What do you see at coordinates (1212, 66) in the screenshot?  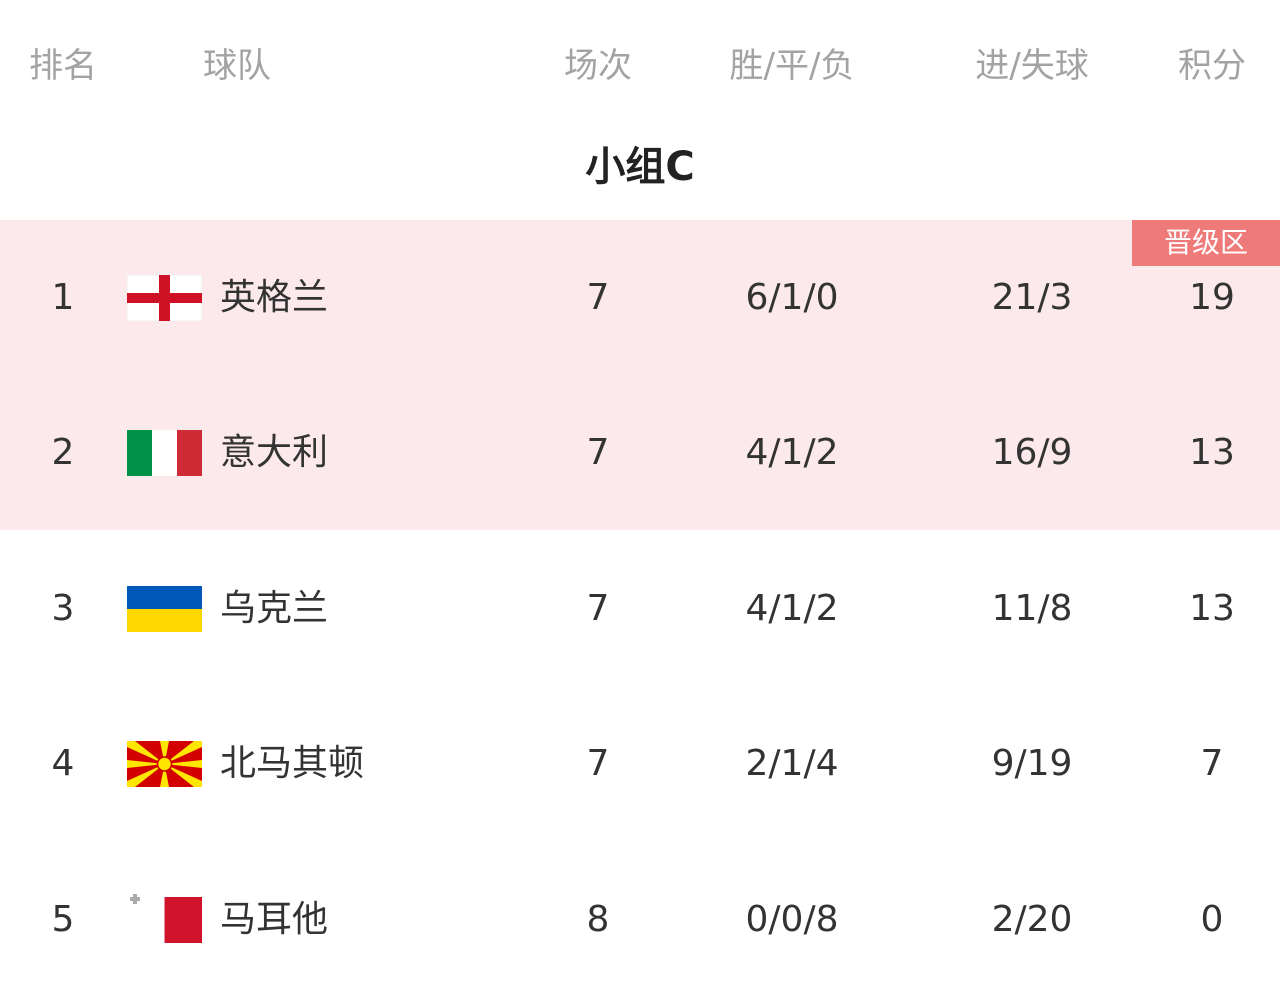 I see `header-points: 积分` at bounding box center [1212, 66].